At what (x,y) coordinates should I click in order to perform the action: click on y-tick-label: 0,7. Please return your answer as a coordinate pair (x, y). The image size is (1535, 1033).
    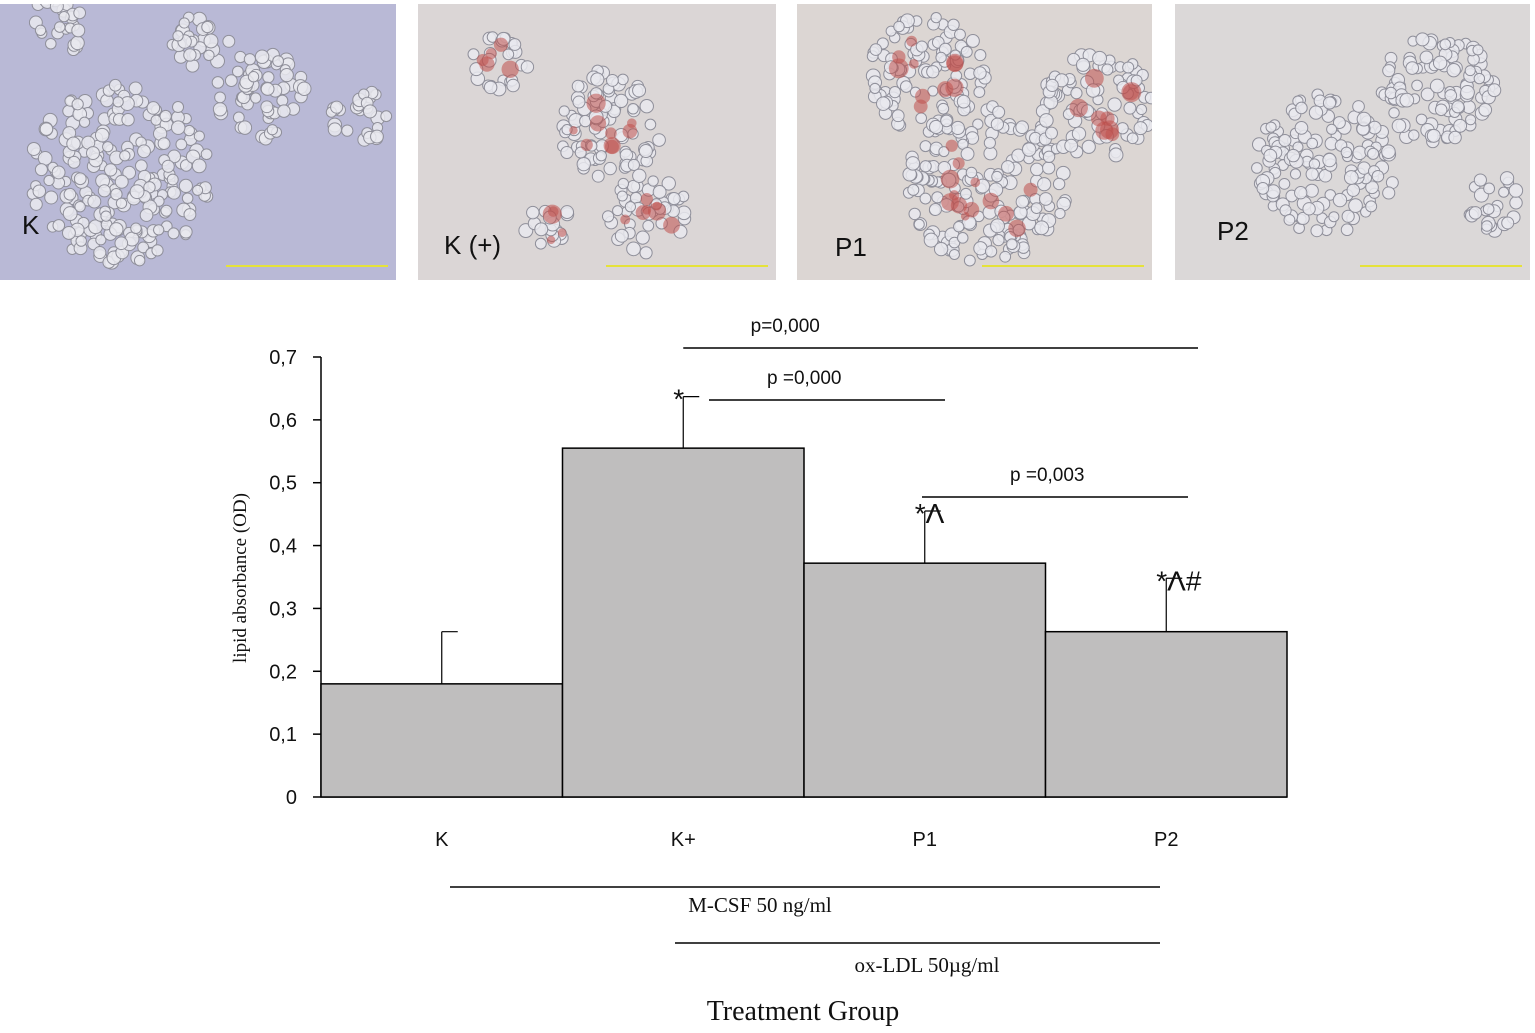
    Looking at the image, I should click on (283, 358).